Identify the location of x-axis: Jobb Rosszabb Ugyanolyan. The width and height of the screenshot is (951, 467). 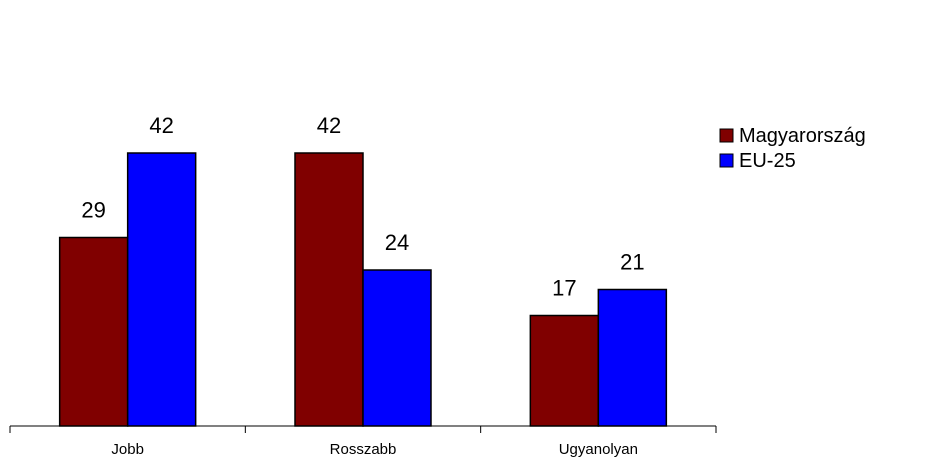
(363, 441).